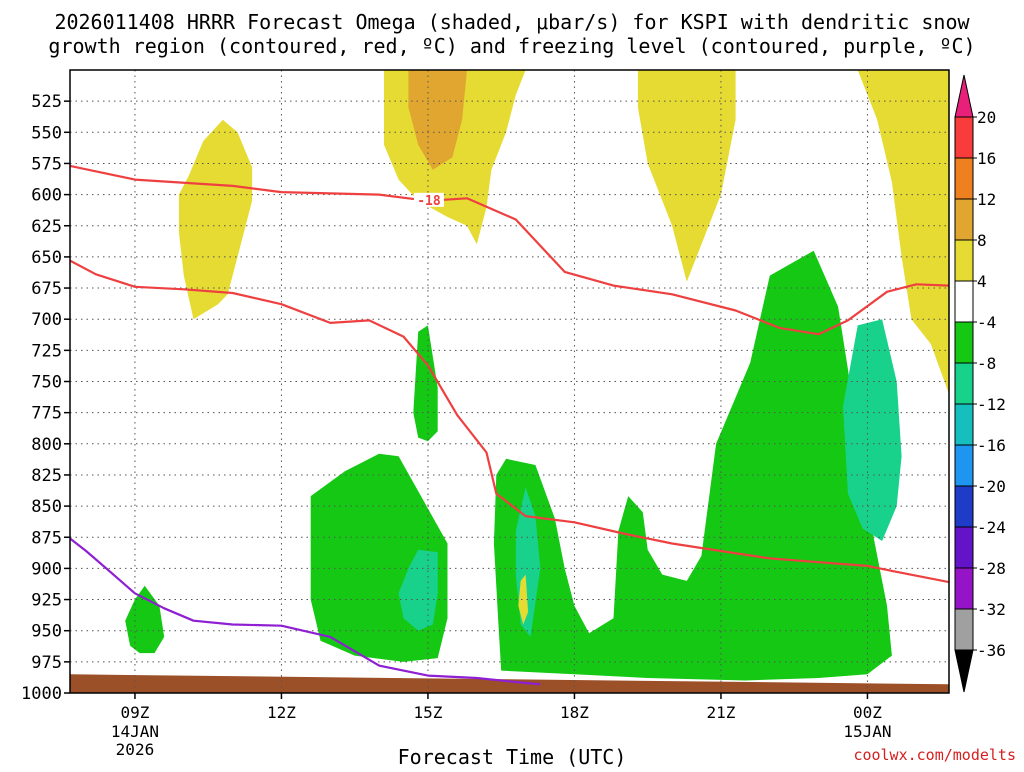 The height and width of the screenshot is (772, 1024). What do you see at coordinates (991, 445) in the screenshot?
I see `colorbar-label: -16` at bounding box center [991, 445].